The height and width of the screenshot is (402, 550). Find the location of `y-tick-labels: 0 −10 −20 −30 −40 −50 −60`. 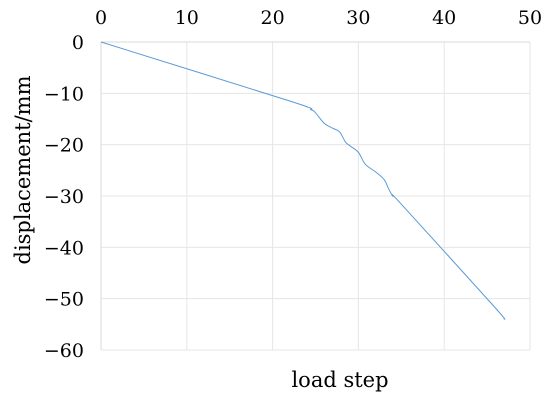

y-tick-labels: 0 −10 −20 −30 −40 −50 −60 is located at coordinates (64, 197).